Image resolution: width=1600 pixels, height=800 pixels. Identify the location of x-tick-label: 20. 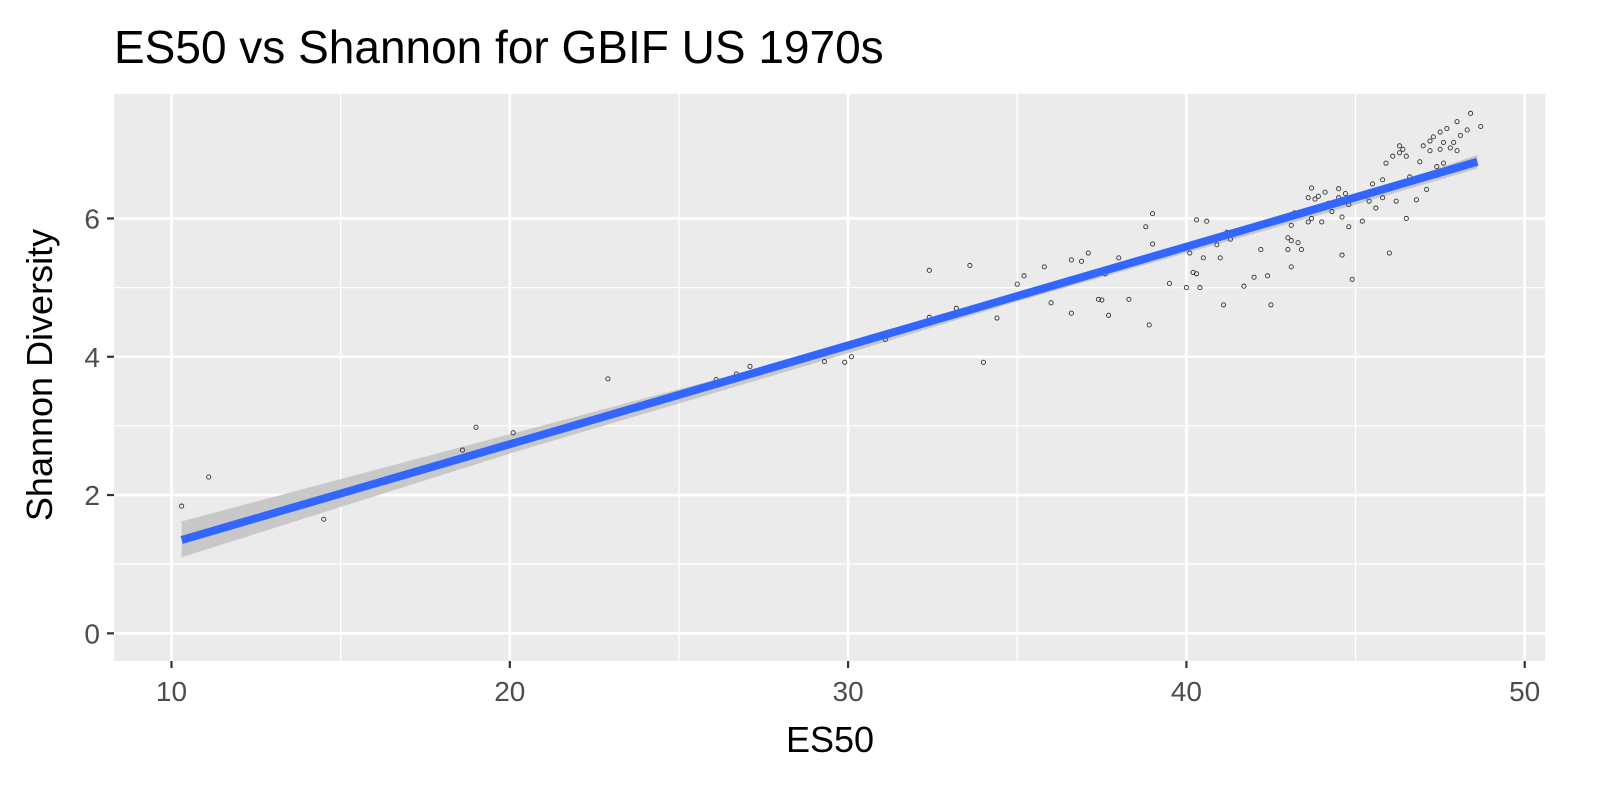
(509, 691).